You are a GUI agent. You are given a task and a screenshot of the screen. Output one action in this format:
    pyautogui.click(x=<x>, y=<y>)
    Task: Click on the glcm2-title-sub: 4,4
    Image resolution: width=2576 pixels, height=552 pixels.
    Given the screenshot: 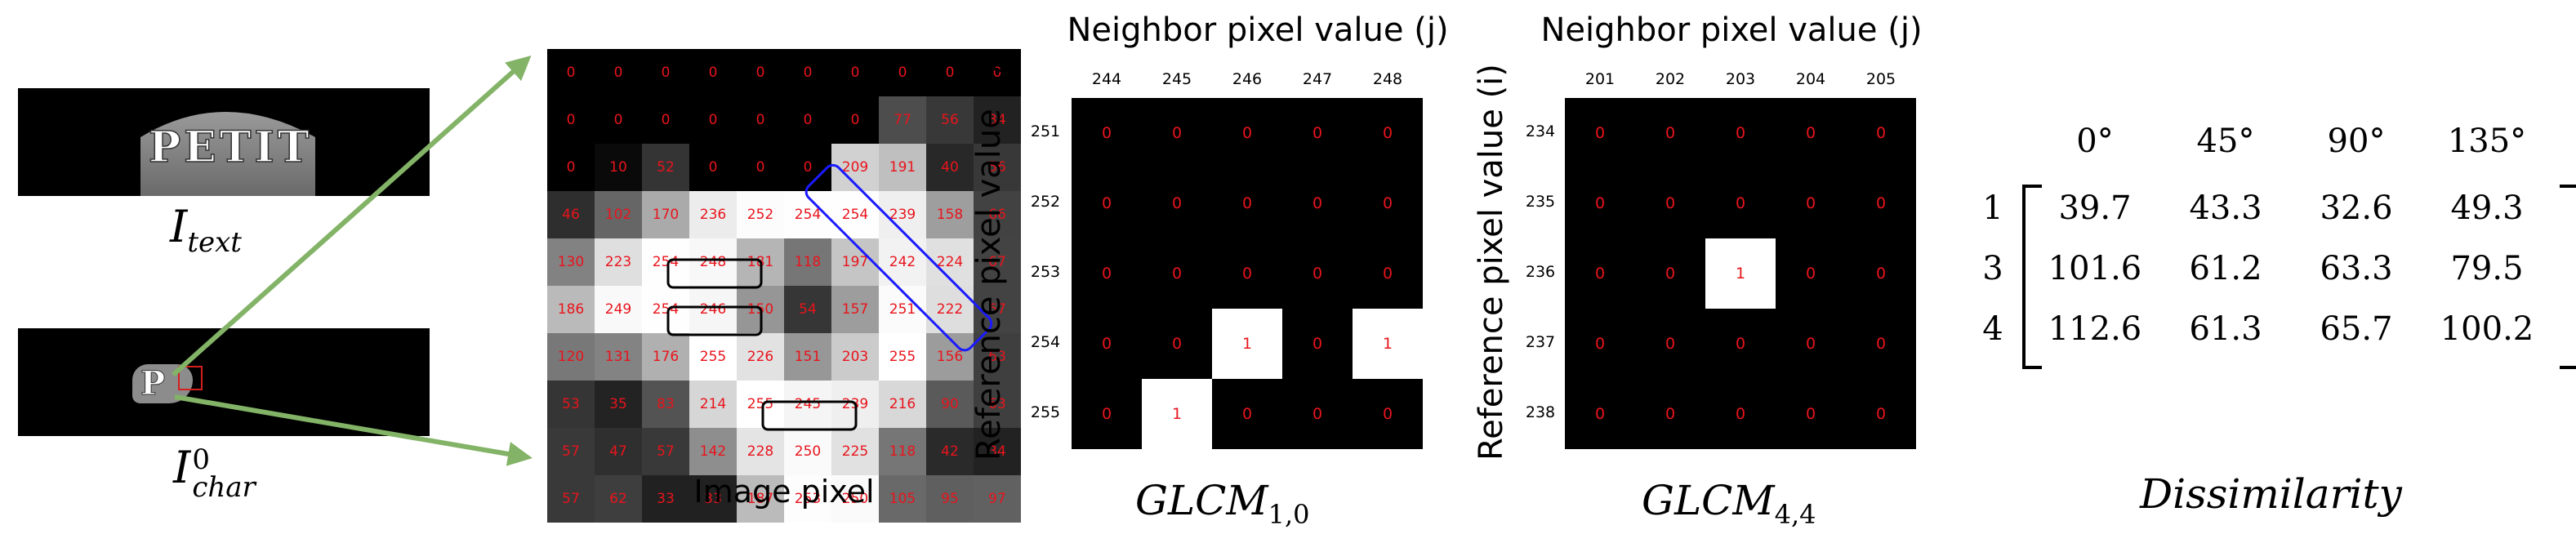 What is the action you would take?
    pyautogui.click(x=1795, y=514)
    